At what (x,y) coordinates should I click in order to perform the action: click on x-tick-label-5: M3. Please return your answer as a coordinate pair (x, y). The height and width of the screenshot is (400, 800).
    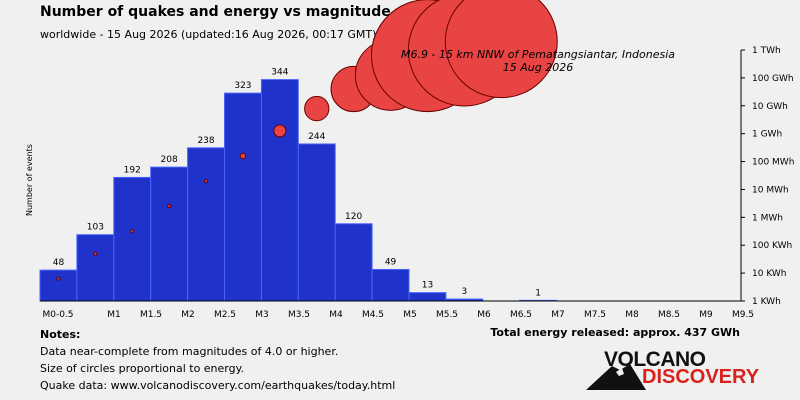
    Looking at the image, I should click on (262, 315).